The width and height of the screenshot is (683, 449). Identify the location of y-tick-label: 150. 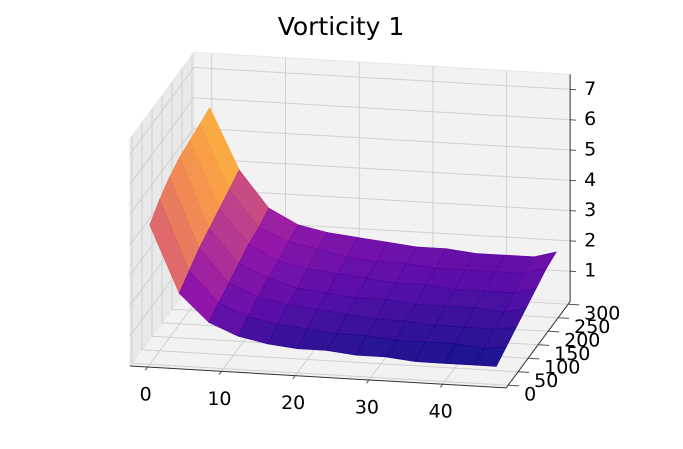
(572, 354).